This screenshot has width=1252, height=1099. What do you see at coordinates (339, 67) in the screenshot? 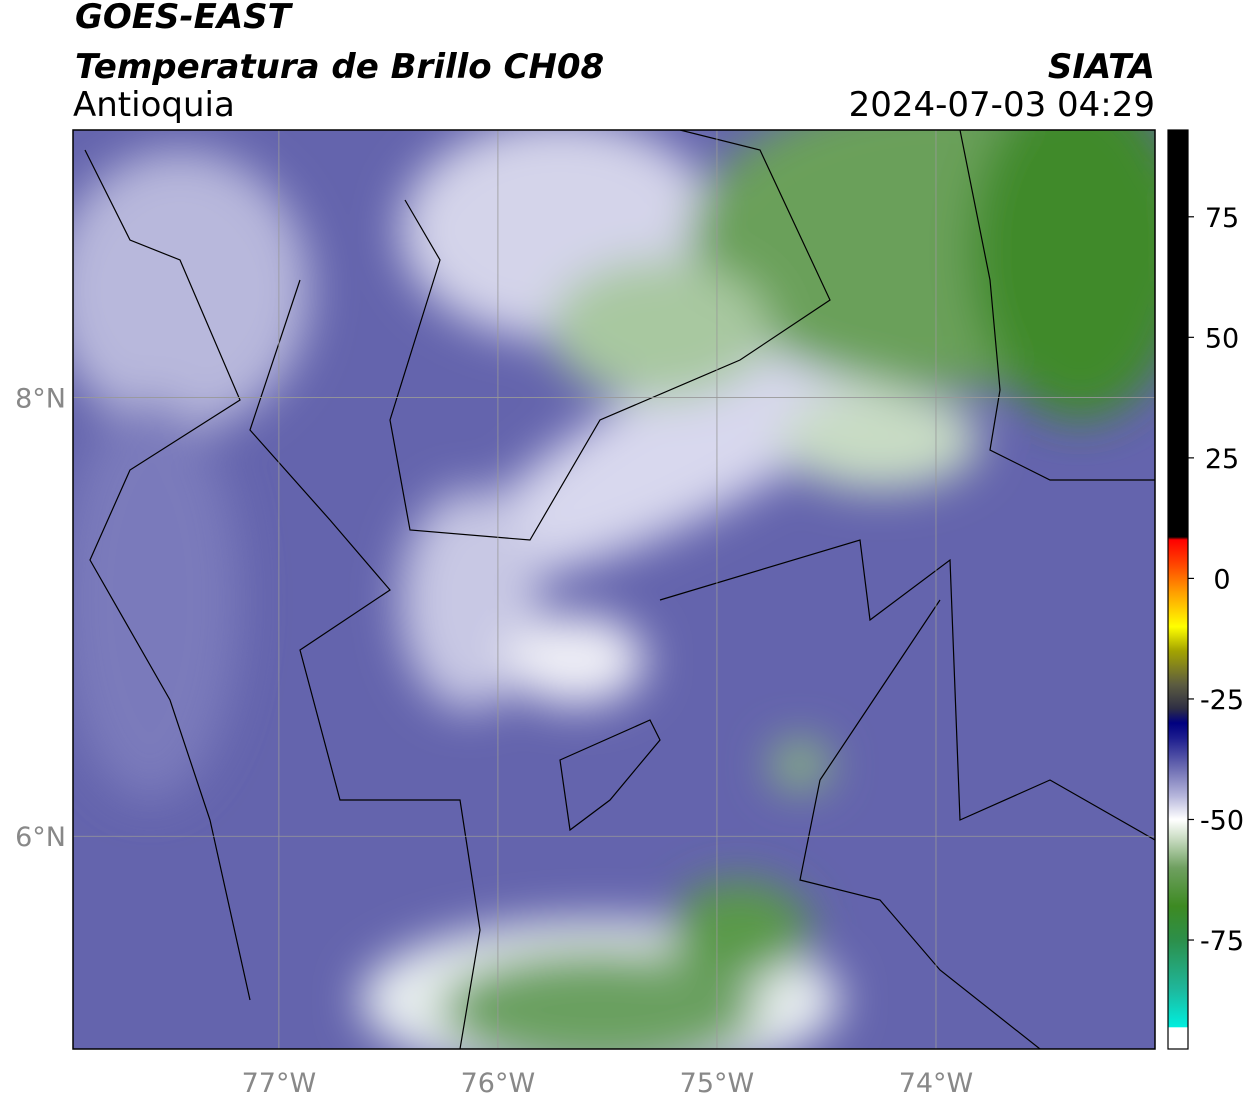
I see `subtitle: Temperatura de Brillo CH08` at bounding box center [339, 67].